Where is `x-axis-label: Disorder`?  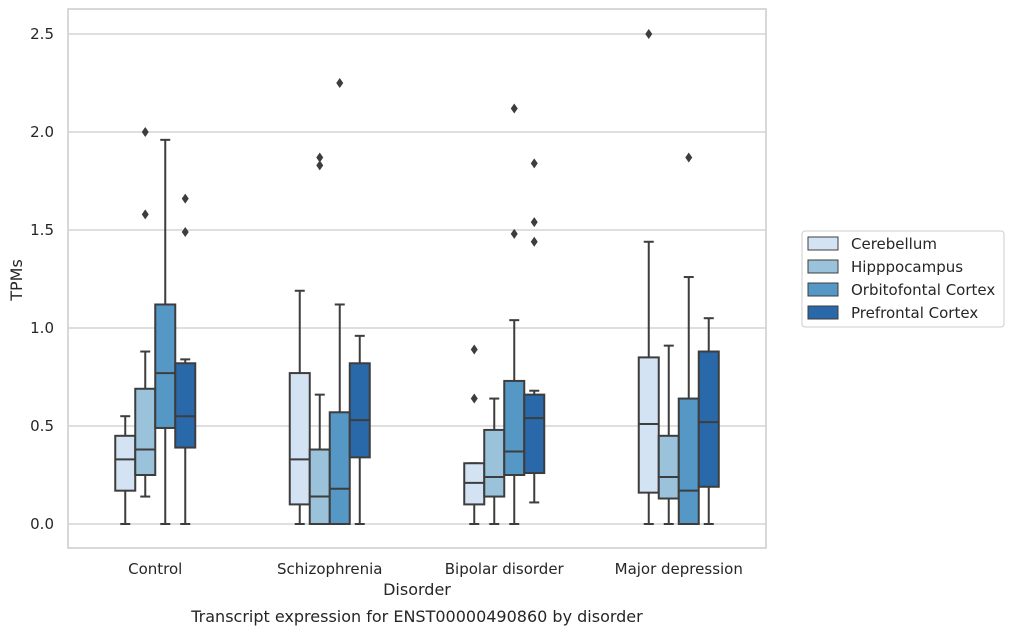 x-axis-label: Disorder is located at coordinates (417, 589).